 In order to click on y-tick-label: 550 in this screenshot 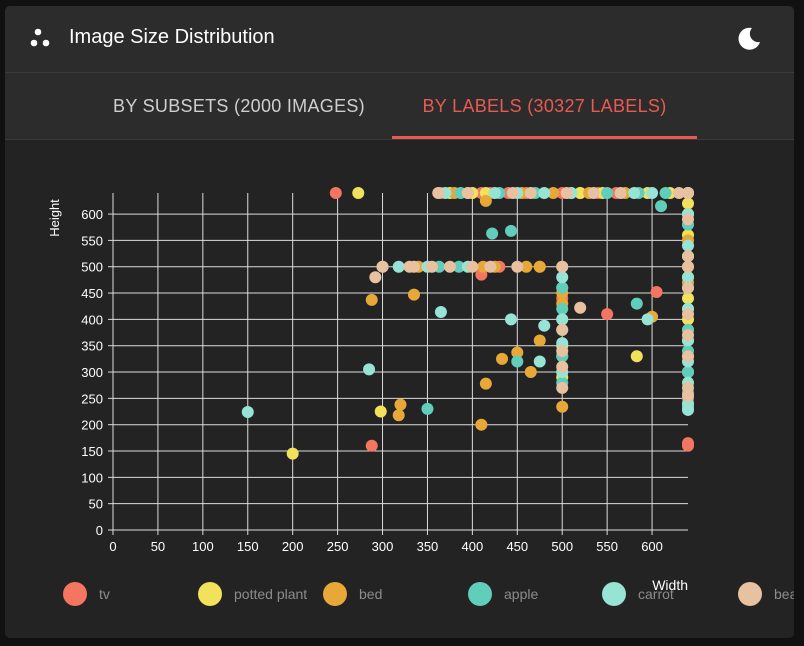, I will do `click(92, 240)`.